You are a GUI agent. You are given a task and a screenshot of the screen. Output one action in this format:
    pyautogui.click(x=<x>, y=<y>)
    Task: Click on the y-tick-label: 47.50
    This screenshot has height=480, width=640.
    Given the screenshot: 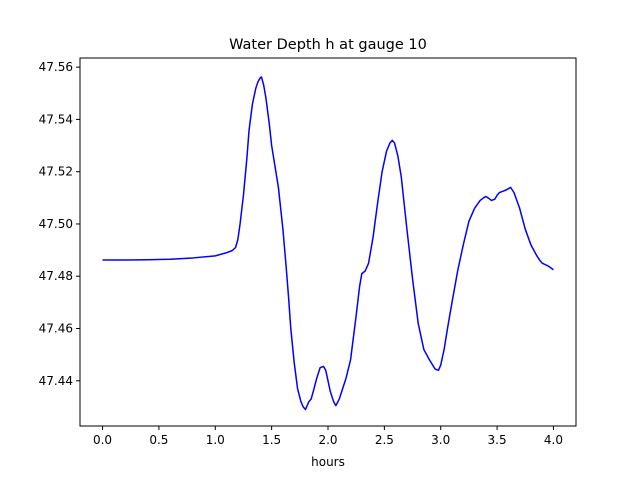 What is the action you would take?
    pyautogui.click(x=56, y=224)
    